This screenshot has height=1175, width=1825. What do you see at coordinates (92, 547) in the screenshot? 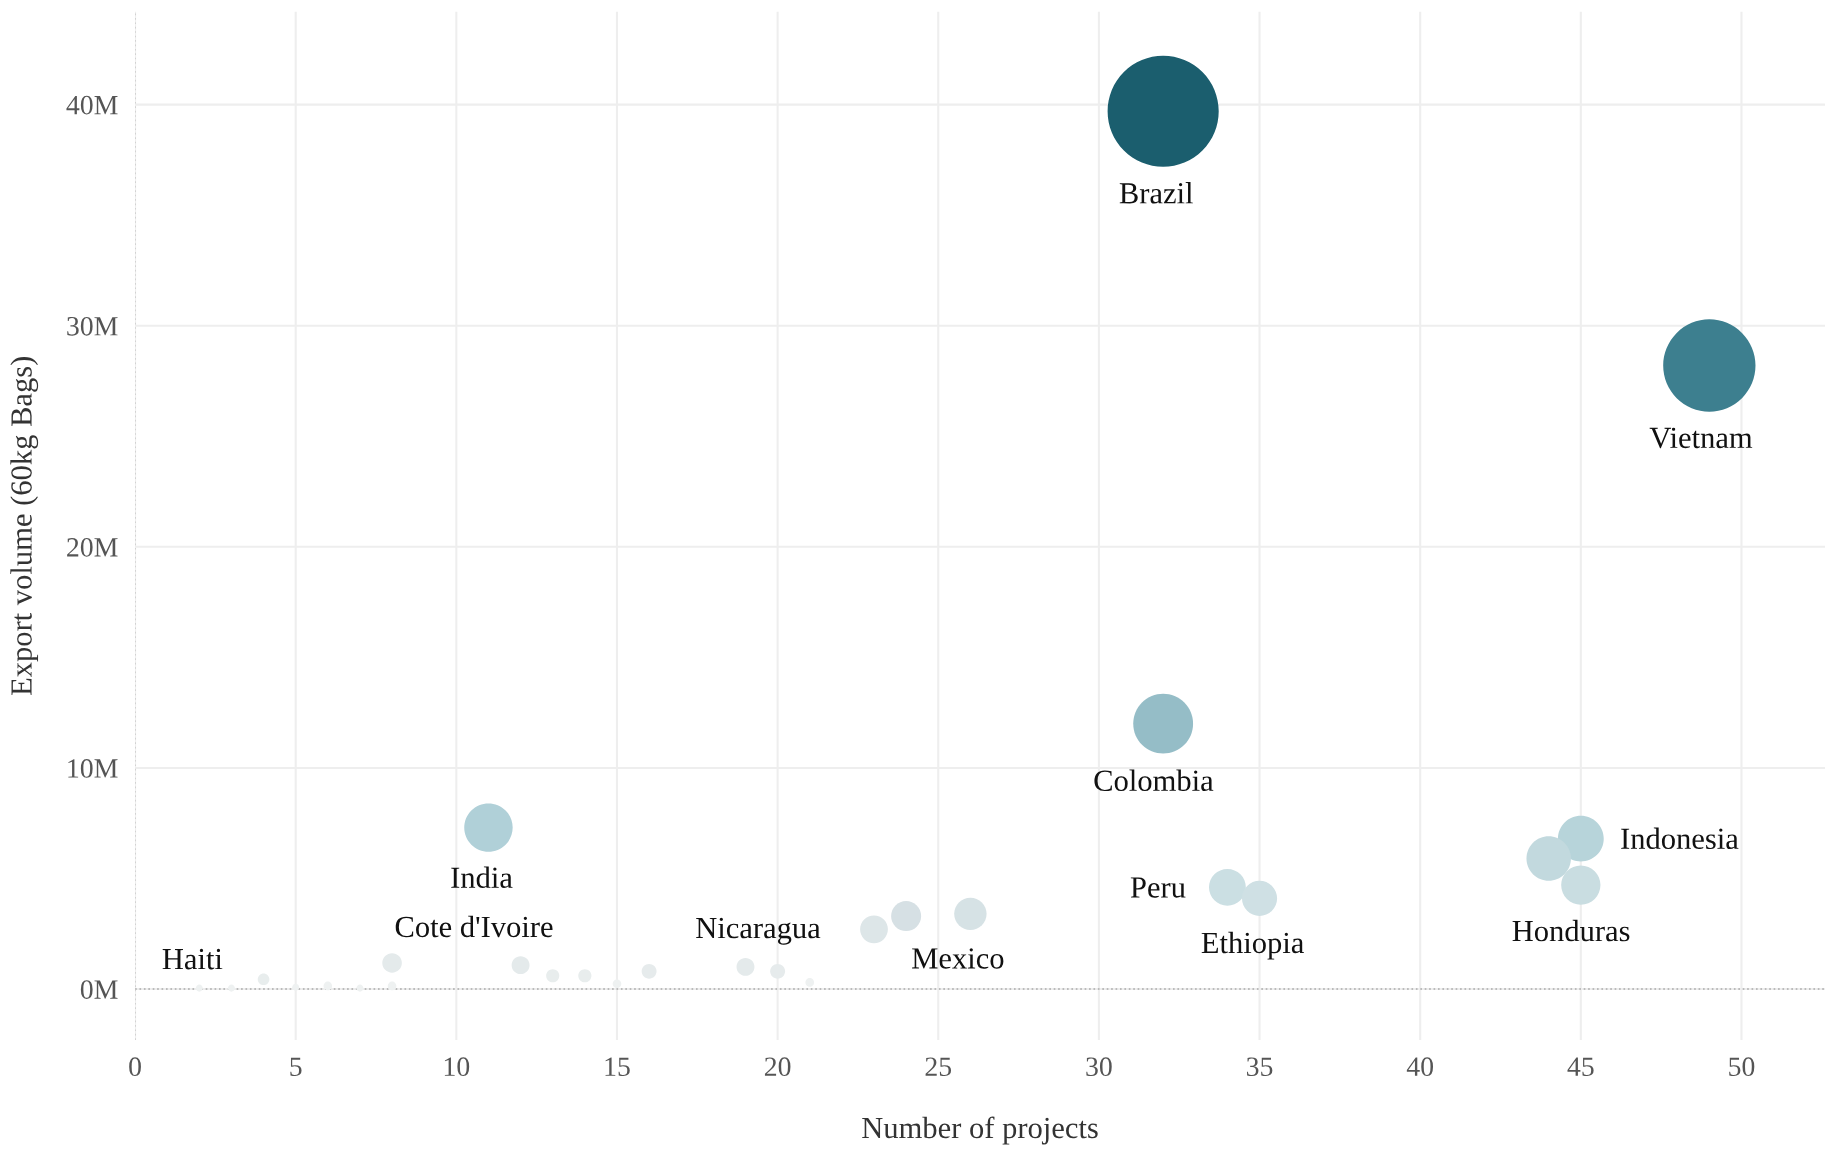
I see `y-tick-label: 20M` at bounding box center [92, 547].